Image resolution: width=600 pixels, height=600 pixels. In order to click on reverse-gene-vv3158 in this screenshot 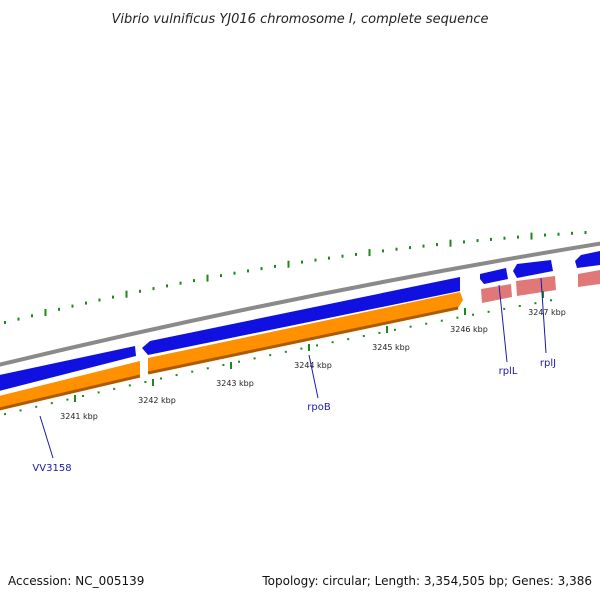, I will do `click(70, 385)`.